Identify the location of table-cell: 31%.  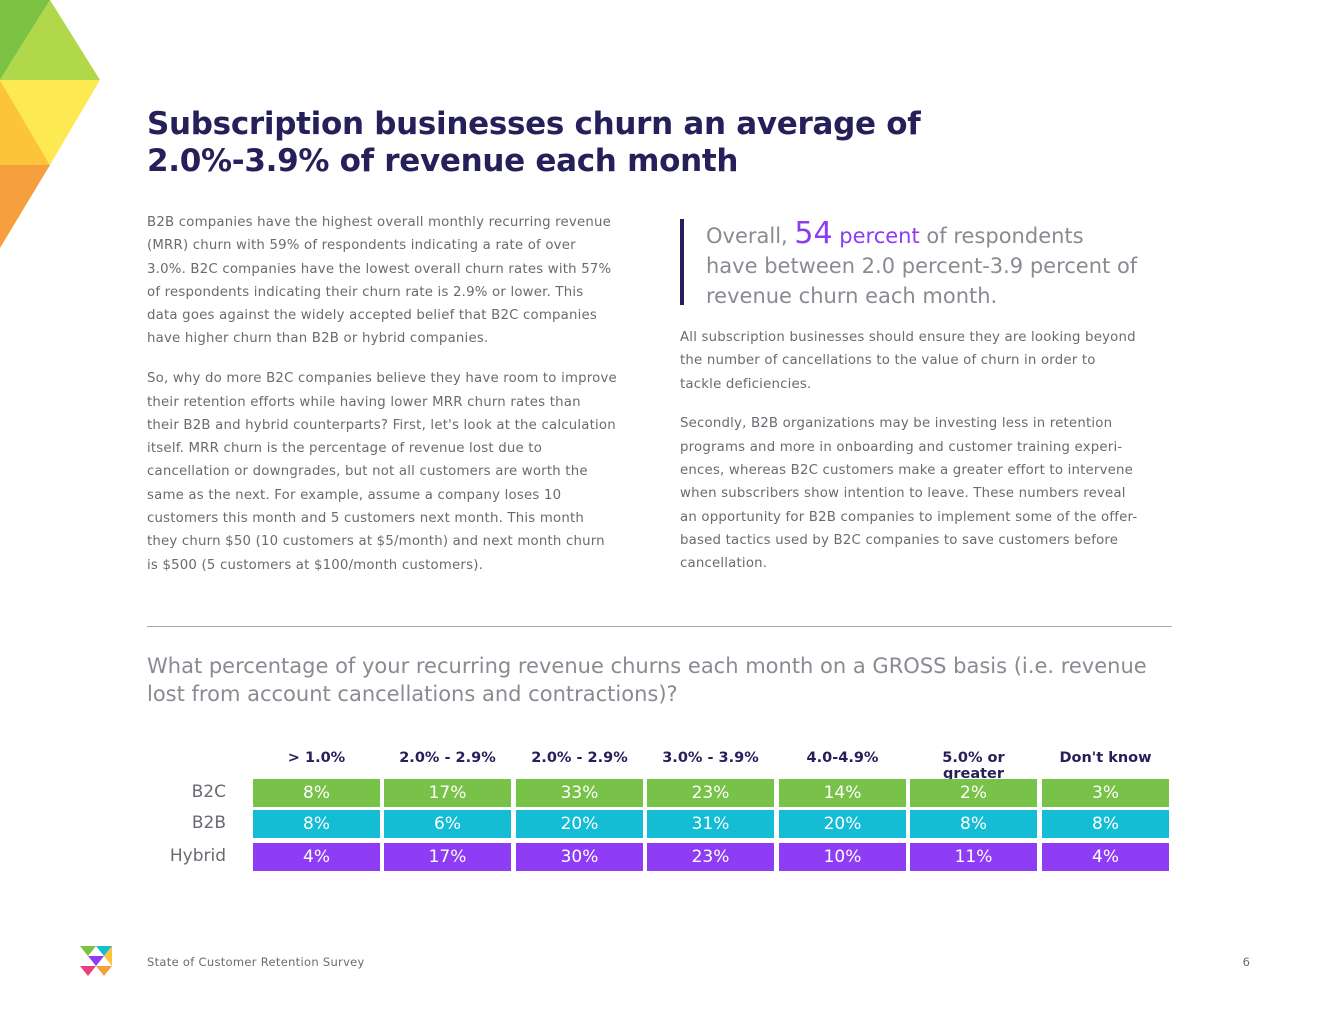
(710, 824).